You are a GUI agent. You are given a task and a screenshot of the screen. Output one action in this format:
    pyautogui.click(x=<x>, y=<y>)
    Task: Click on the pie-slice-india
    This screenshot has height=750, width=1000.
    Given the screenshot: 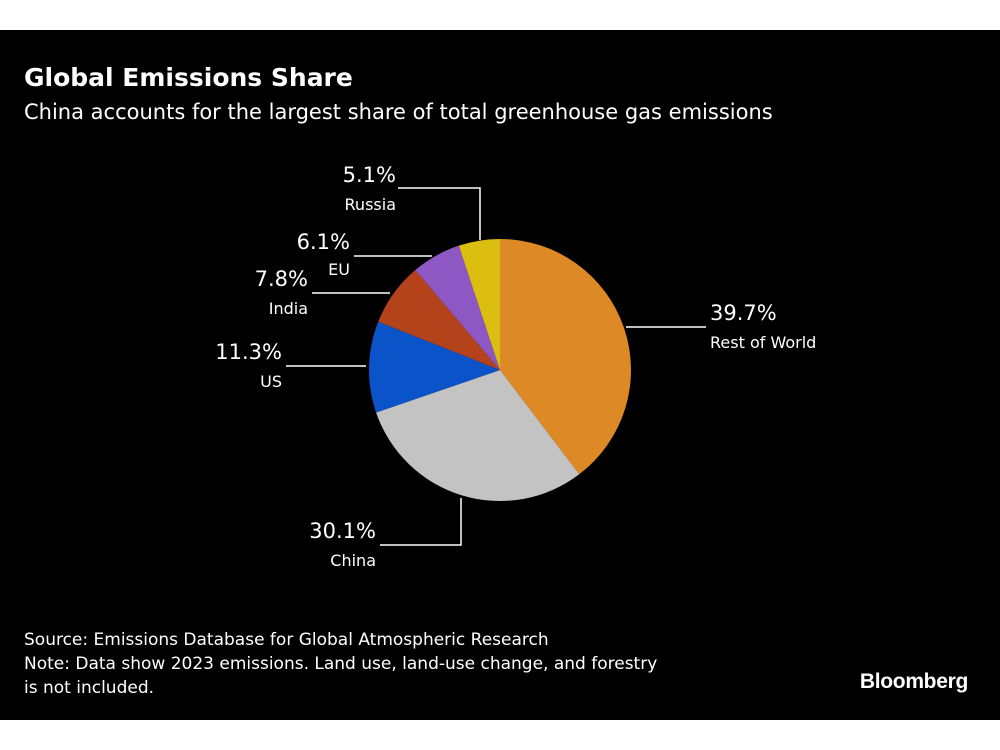 What is the action you would take?
    pyautogui.click(x=439, y=320)
    